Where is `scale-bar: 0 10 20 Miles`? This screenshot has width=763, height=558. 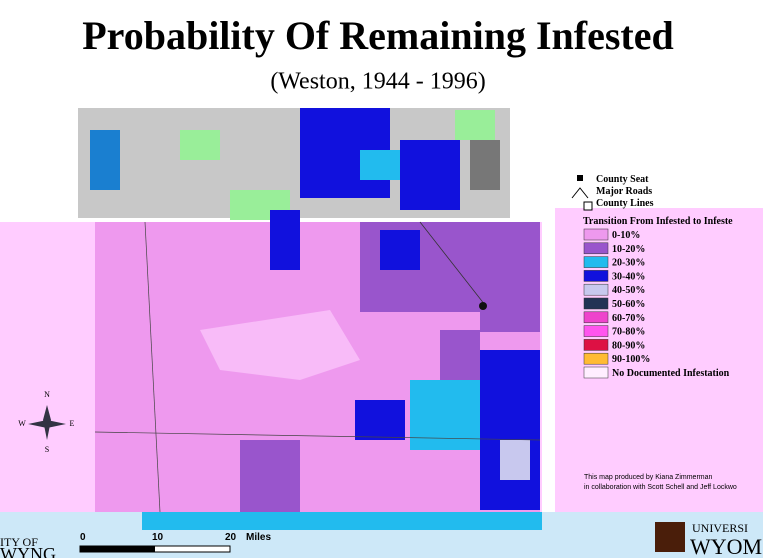
scale-bar: 0 10 20 Miles is located at coordinates (175, 542).